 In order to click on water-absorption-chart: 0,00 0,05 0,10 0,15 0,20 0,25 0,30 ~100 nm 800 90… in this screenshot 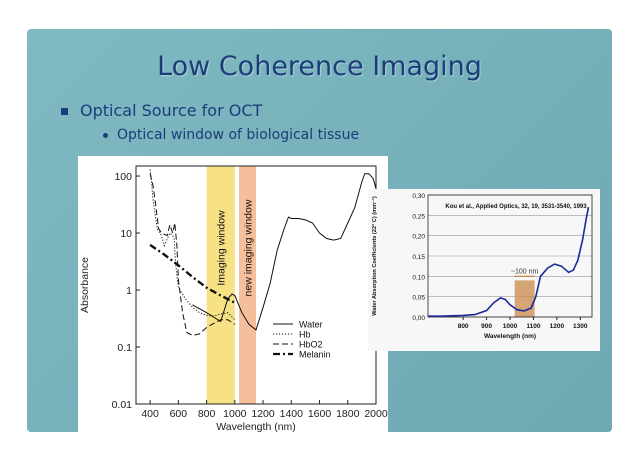, I will do `click(482, 266)`.